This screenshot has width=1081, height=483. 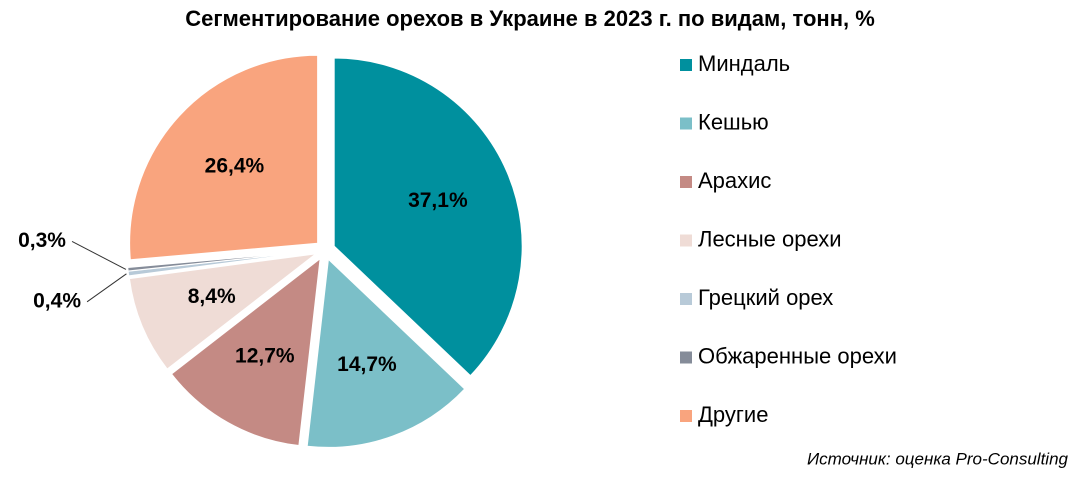 I want to click on legend-label: Грецкий орех, so click(x=765, y=297).